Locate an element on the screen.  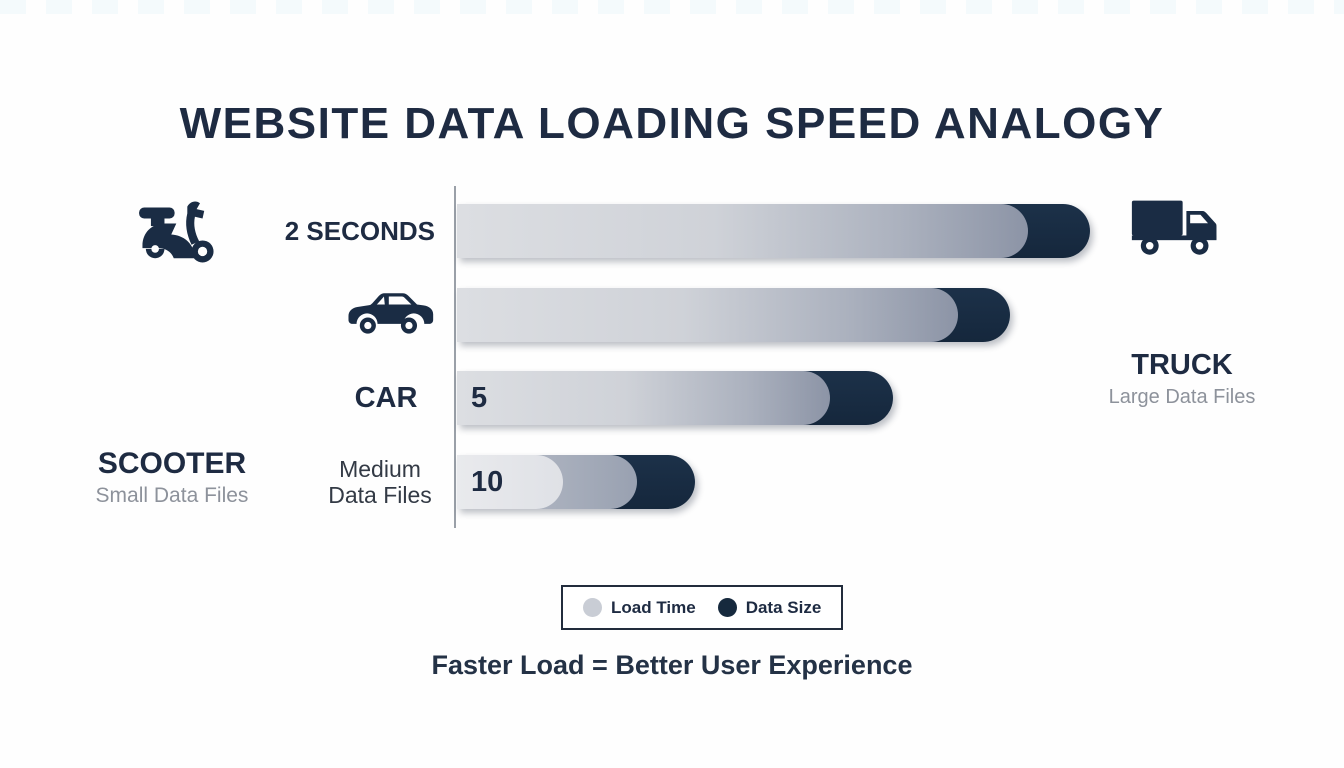
bar-value-3: 5 is located at coordinates (479, 398).